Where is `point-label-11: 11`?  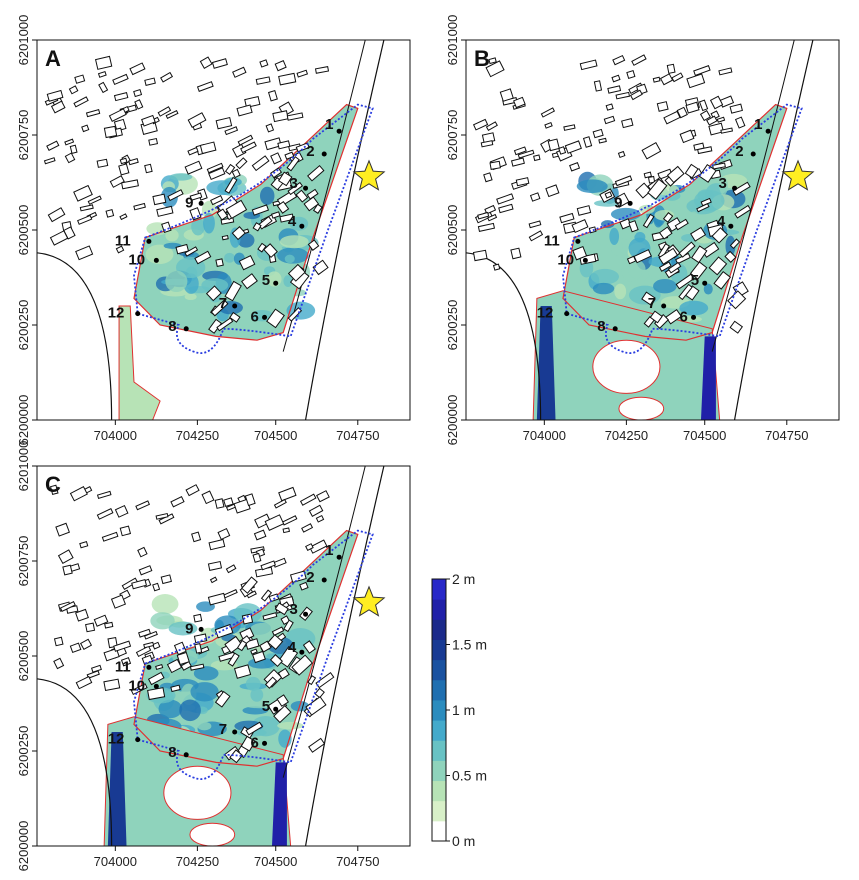
point-label-11: 11 is located at coordinates (552, 240).